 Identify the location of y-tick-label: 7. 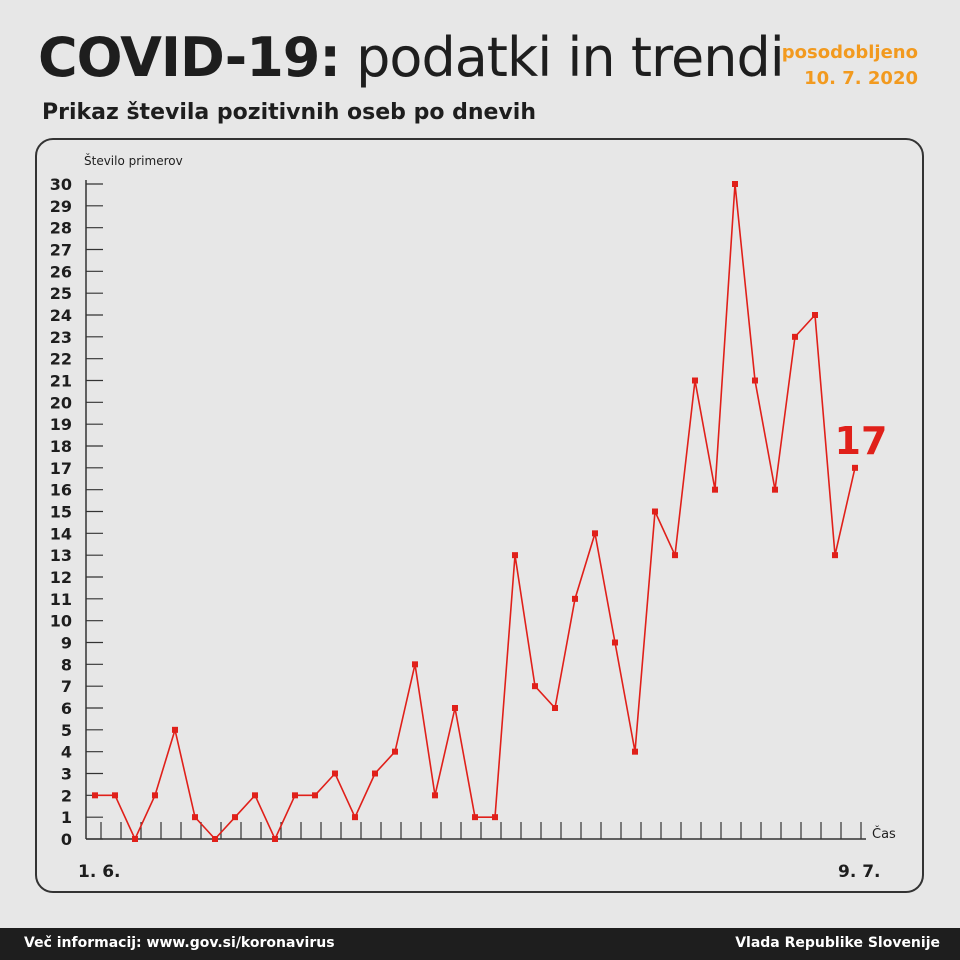
(66, 686).